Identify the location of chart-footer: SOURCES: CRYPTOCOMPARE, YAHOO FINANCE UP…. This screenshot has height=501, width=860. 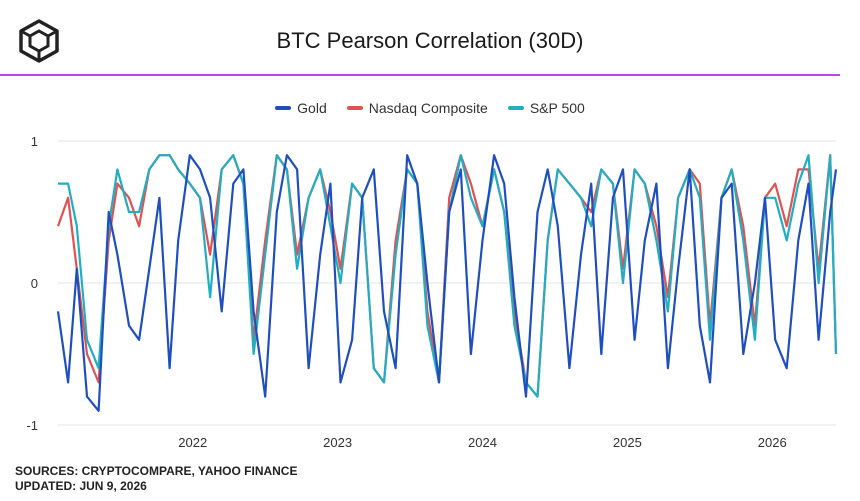
(156, 479).